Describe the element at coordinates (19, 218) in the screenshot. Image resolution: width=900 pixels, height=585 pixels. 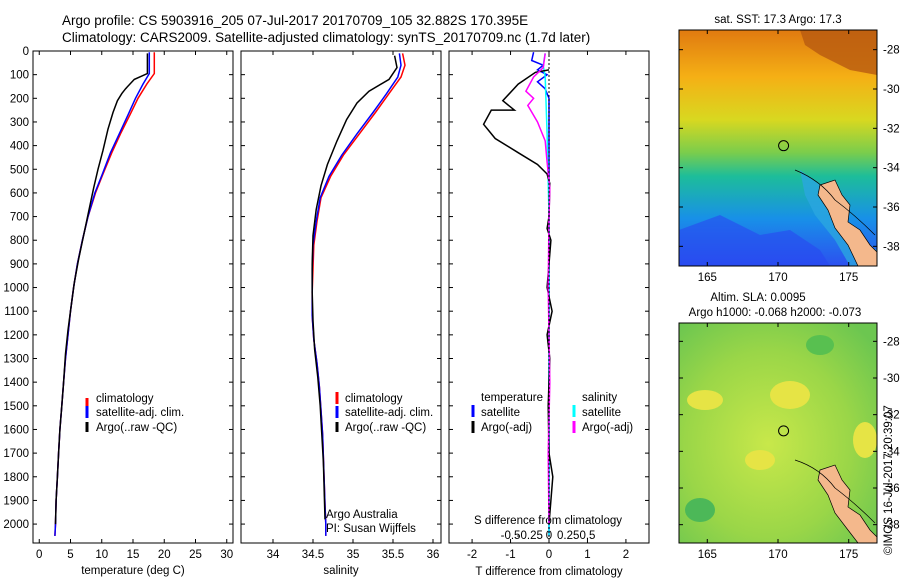
I see `y-tick-label: 700` at that location.